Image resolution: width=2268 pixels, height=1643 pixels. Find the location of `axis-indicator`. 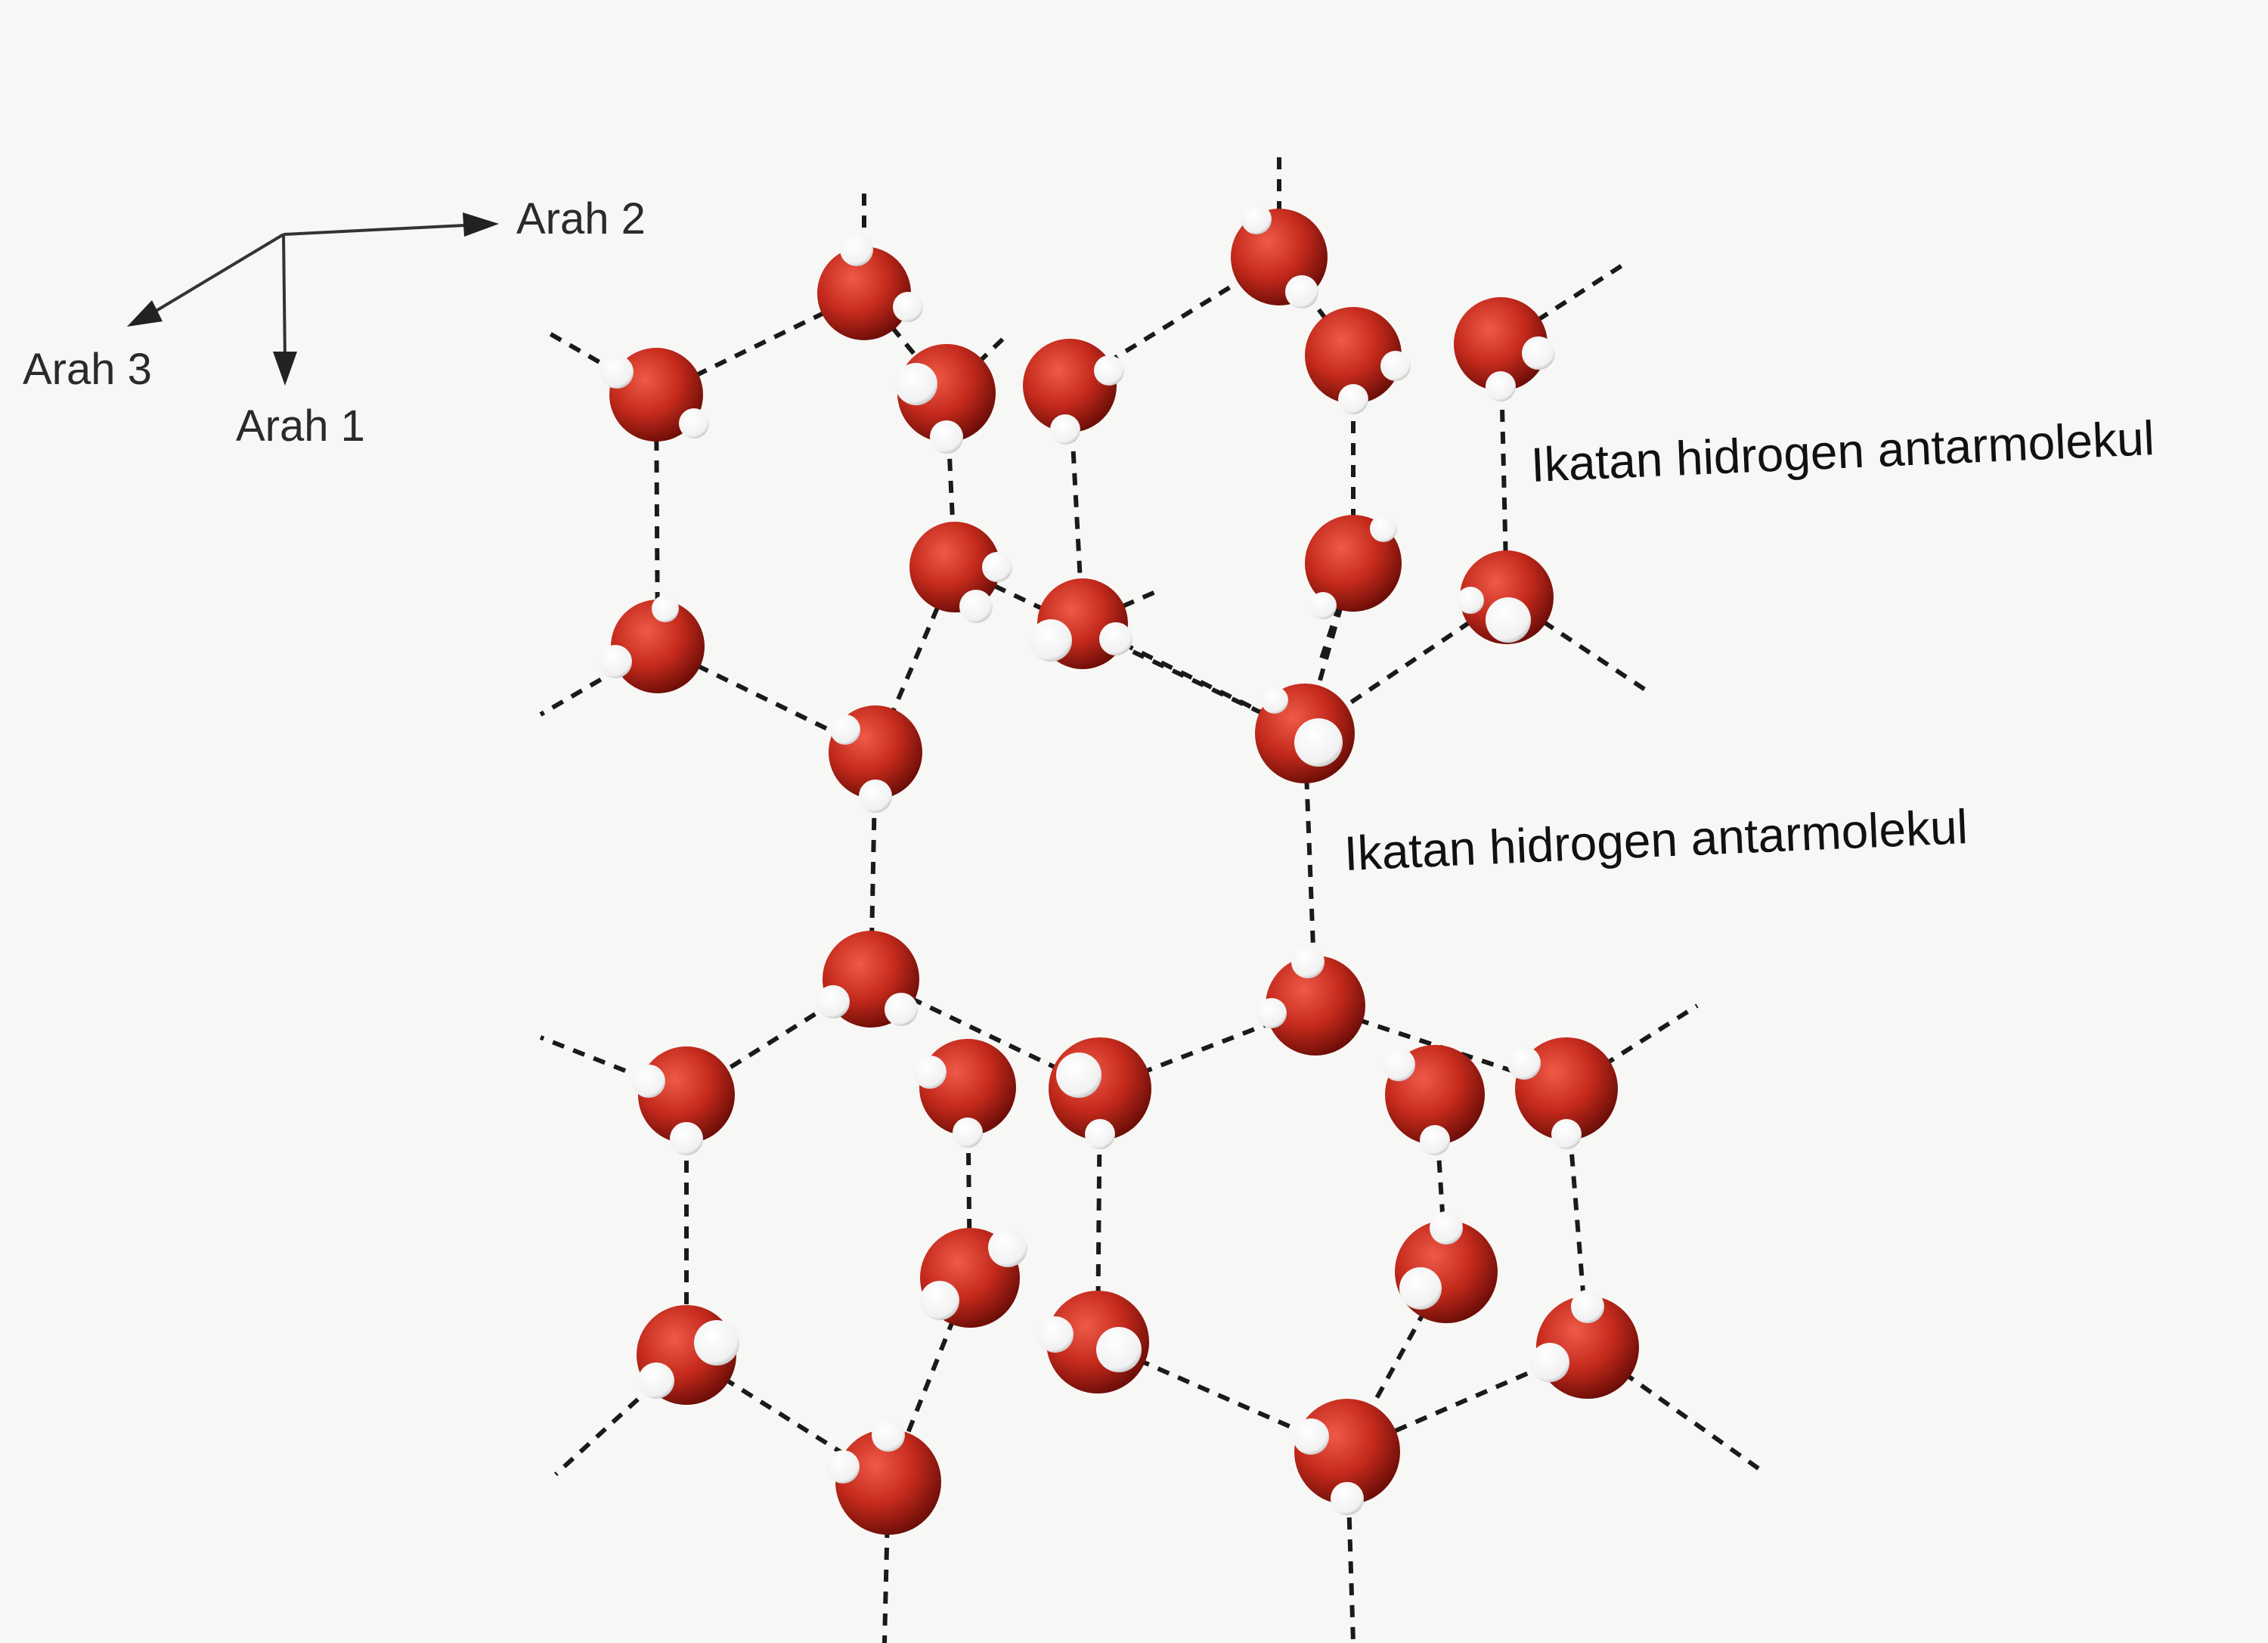

axis-indicator is located at coordinates (313, 299).